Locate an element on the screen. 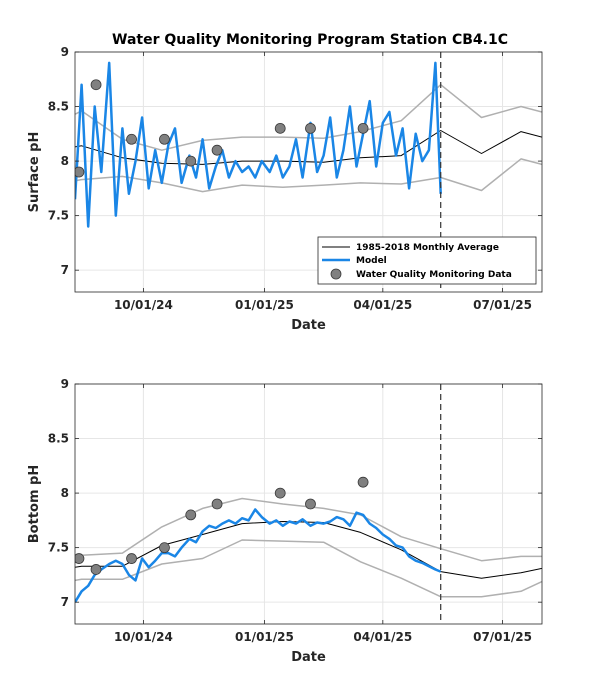 This screenshot has height=700, width=600. legend-entry-label: Water Quality Monitoring Data is located at coordinates (434, 275).